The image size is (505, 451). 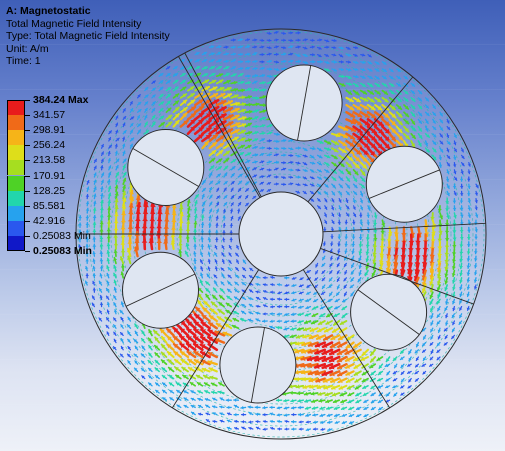 I want to click on legend-label: 256.24, so click(x=49, y=145).